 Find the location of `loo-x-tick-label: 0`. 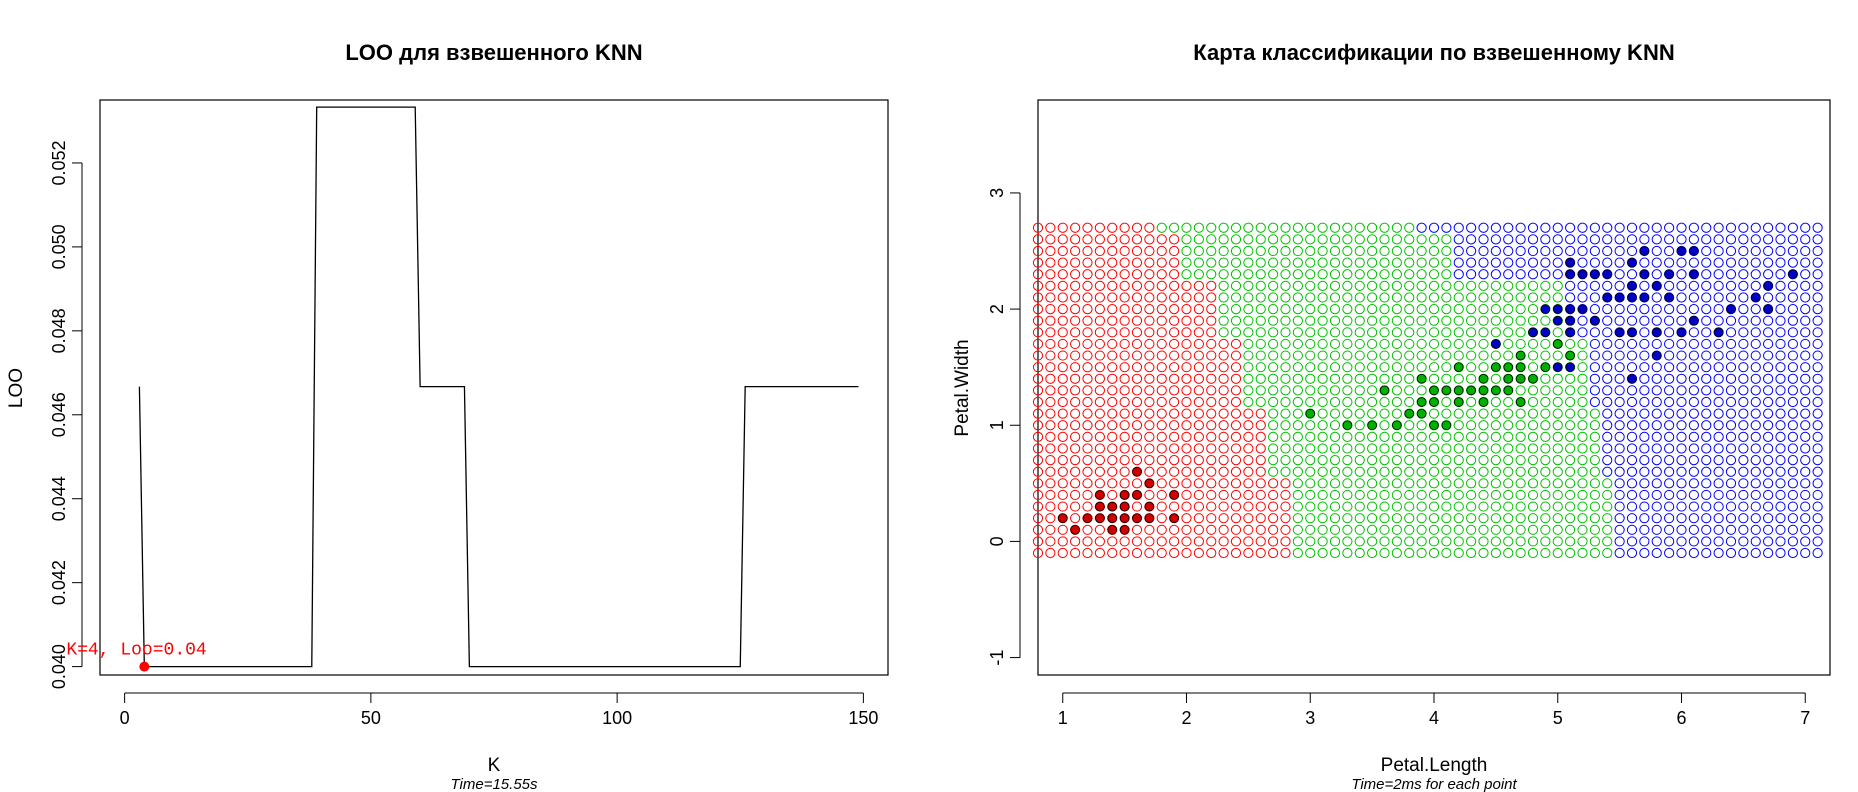

loo-x-tick-label: 0 is located at coordinates (125, 718).